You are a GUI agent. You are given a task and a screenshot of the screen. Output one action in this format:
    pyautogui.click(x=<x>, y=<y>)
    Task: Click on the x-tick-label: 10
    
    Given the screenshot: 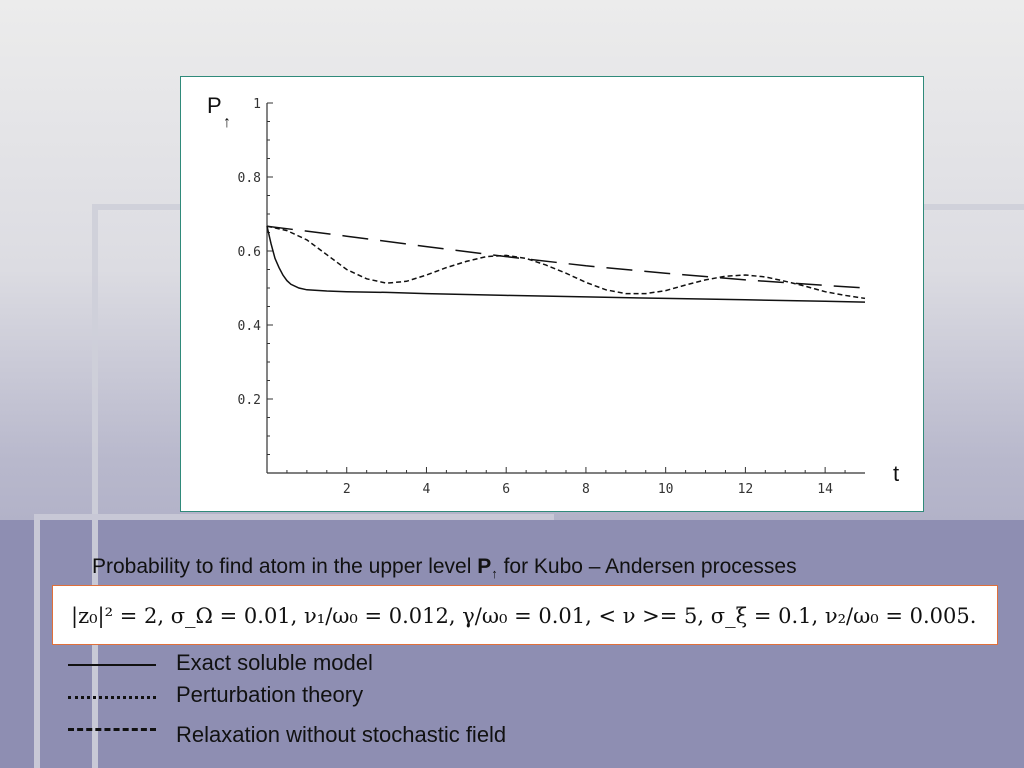 What is the action you would take?
    pyautogui.click(x=666, y=489)
    